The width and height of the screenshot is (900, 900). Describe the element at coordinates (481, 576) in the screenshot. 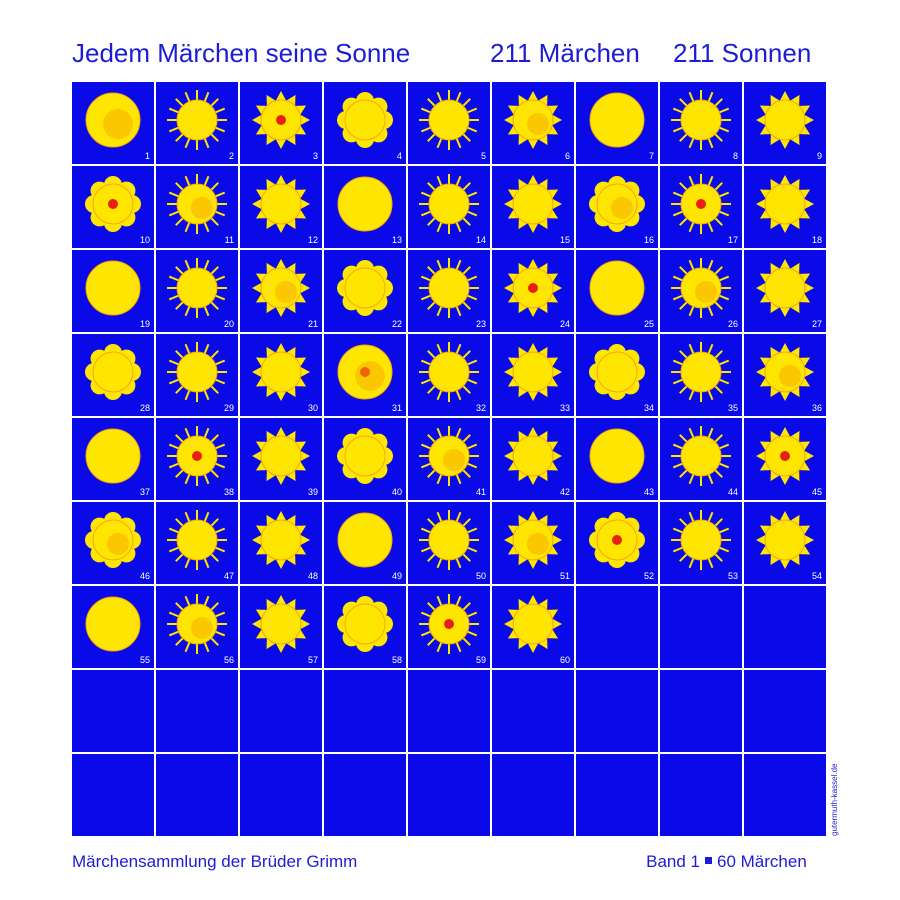

I see `tile-number: 50` at that location.